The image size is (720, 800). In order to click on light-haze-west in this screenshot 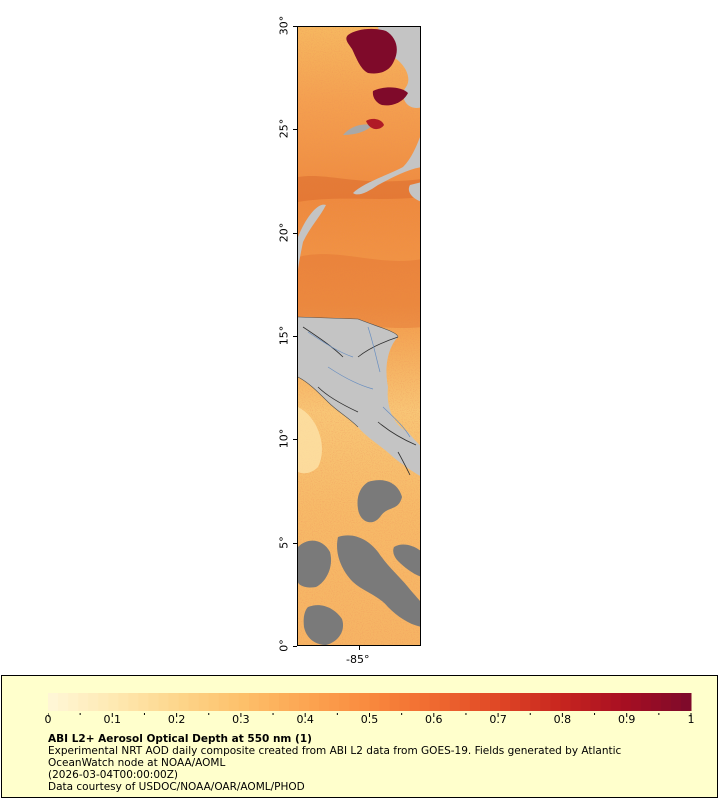, I will do `click(310, 440)`.